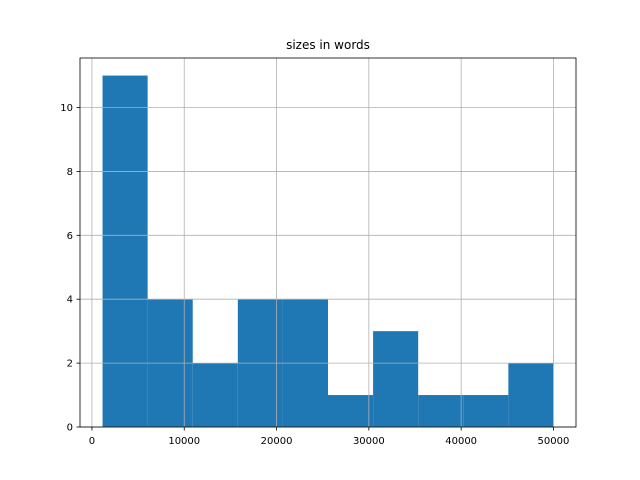 This screenshot has height=480, width=640. What do you see at coordinates (70, 428) in the screenshot?
I see `y-tick-label: 0` at bounding box center [70, 428].